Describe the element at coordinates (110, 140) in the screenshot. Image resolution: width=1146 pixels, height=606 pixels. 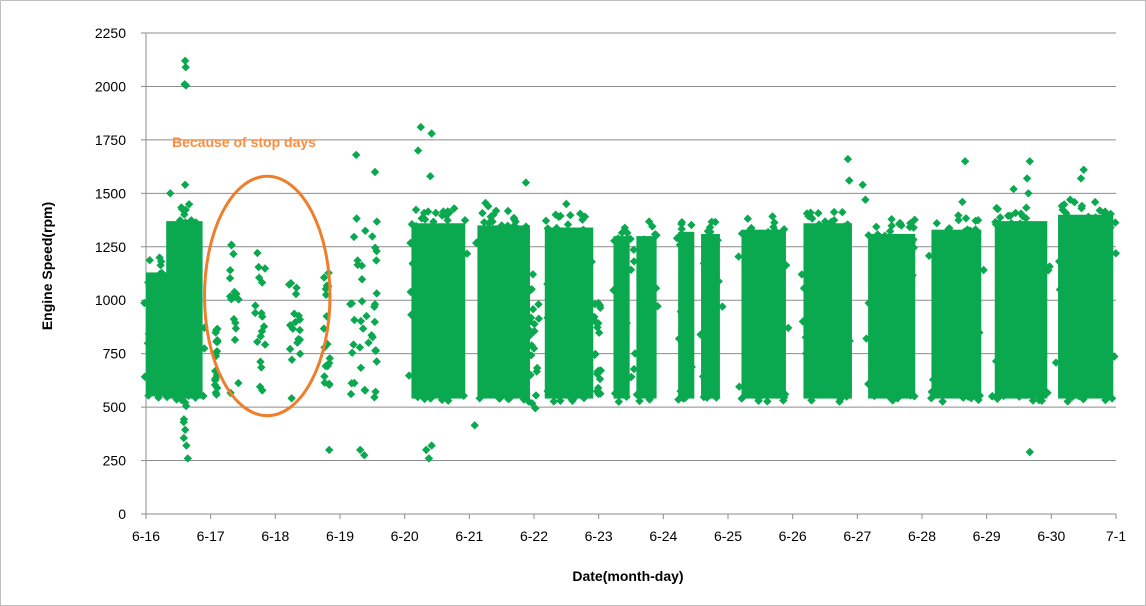
I see `y-tick-label: 1750` at that location.